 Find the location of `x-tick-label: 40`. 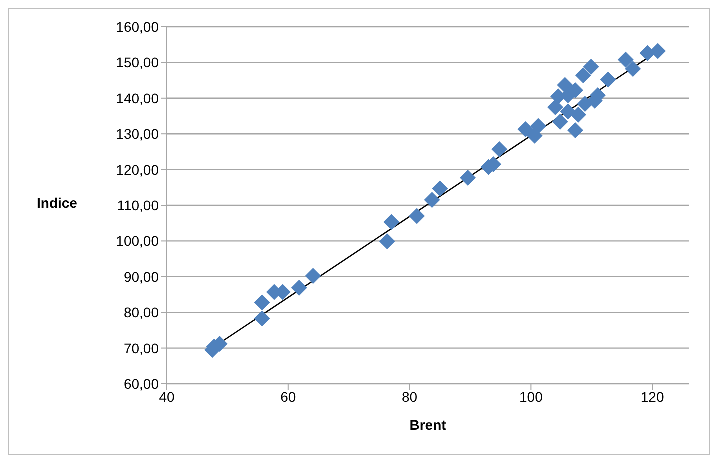

x-tick-label: 40 is located at coordinates (167, 396).